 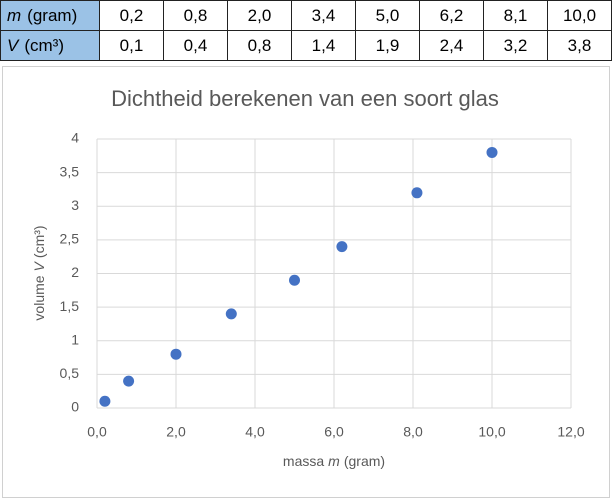 What do you see at coordinates (387, 15) in the screenshot?
I see `table-cell: 5,0` at bounding box center [387, 15].